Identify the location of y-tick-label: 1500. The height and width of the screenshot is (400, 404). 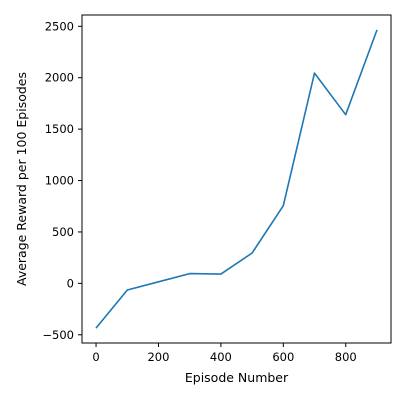
(59, 129).